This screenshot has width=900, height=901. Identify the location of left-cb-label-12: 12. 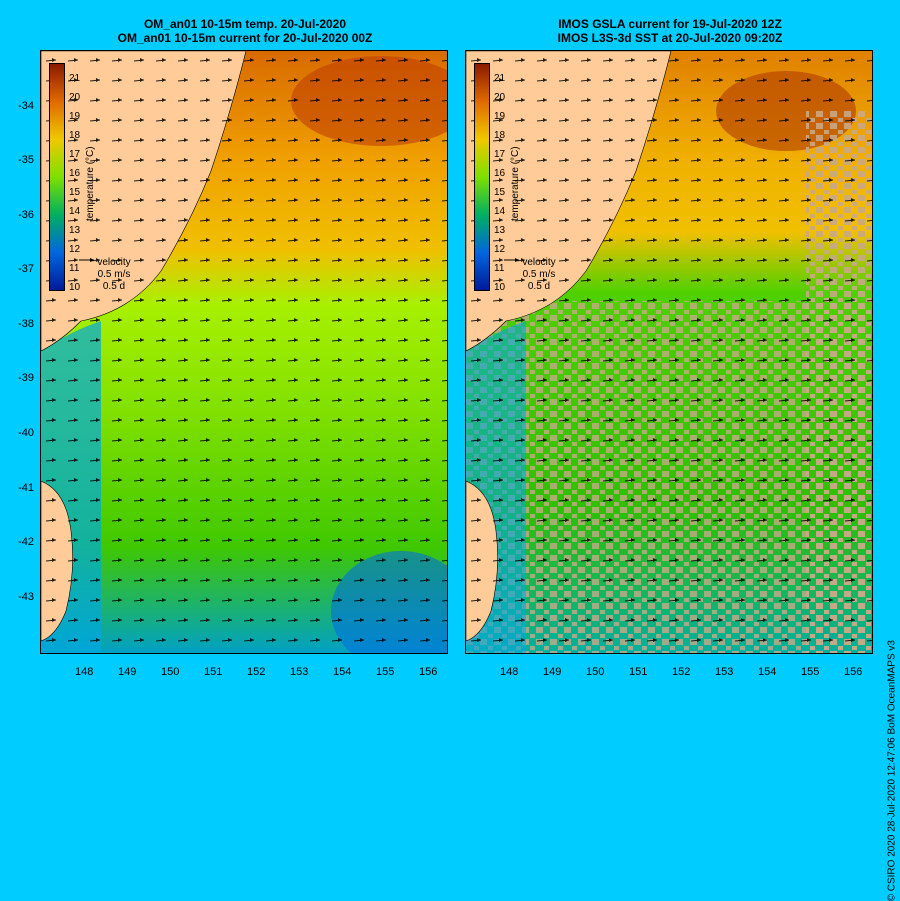
(75, 249).